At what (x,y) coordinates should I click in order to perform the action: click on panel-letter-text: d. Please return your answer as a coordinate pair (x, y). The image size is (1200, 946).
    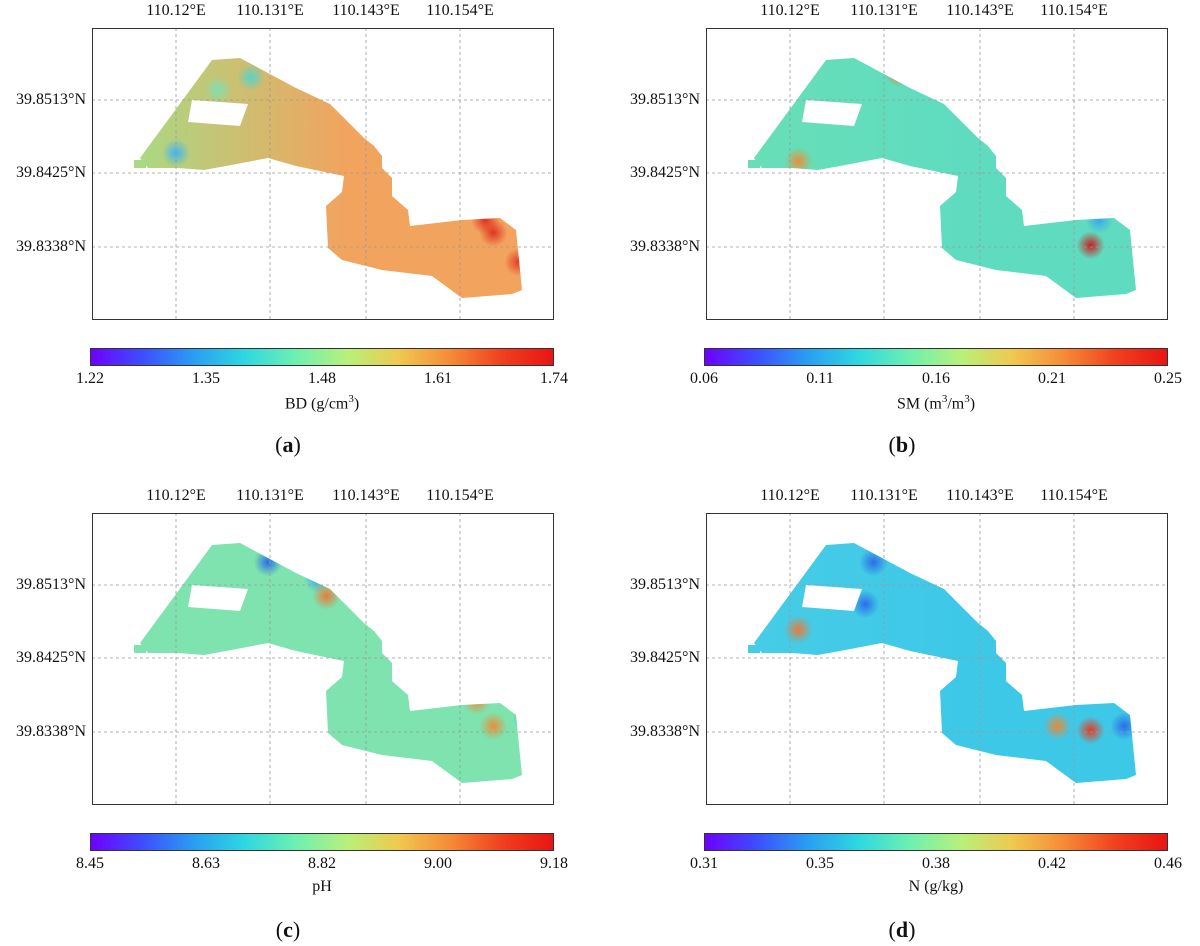
    Looking at the image, I should click on (902, 929).